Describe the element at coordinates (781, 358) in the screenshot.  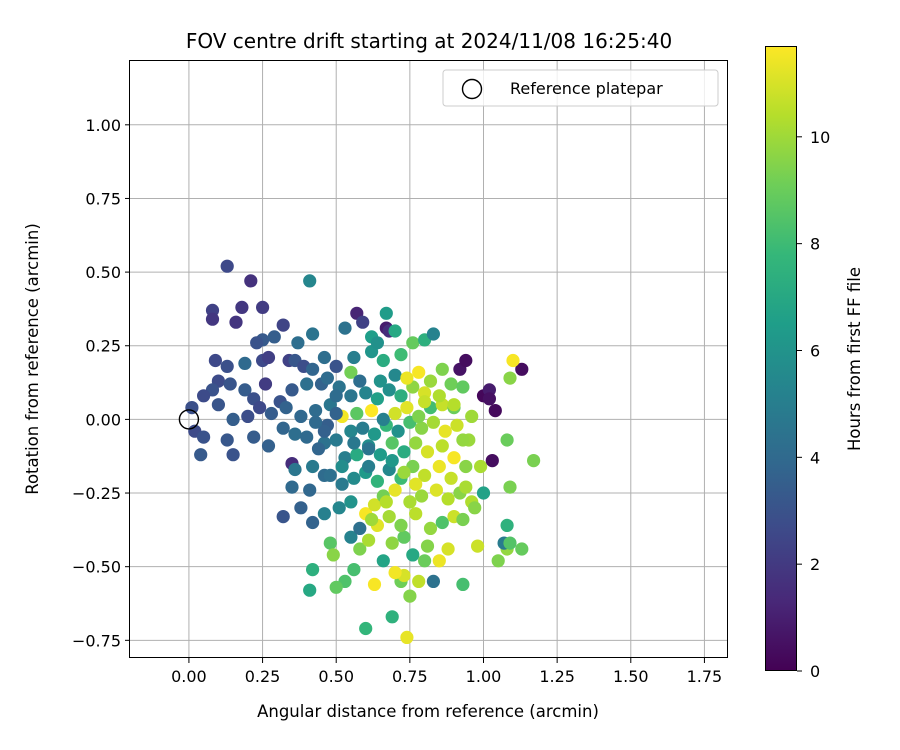
I see `colorbar-frame` at that location.